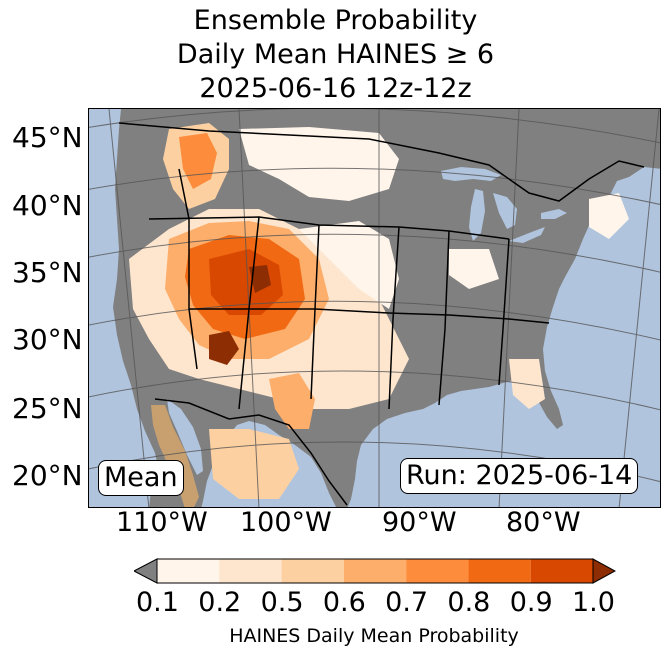  What do you see at coordinates (374, 636) in the screenshot?
I see `colorbar-label: HAINES Daily Mean Probability` at bounding box center [374, 636].